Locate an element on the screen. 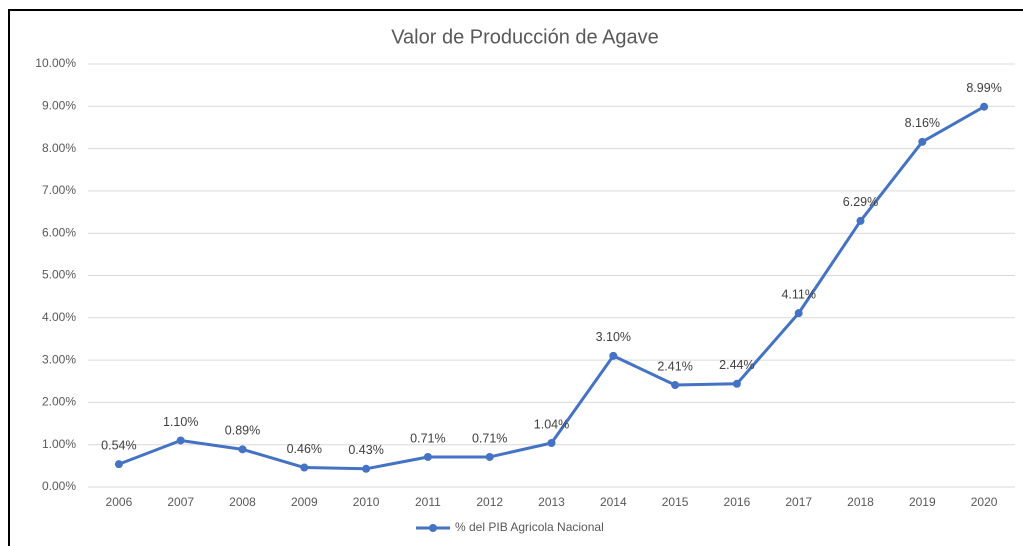 The image size is (1023, 546). y-tick-label: 4.00% is located at coordinates (59, 317).